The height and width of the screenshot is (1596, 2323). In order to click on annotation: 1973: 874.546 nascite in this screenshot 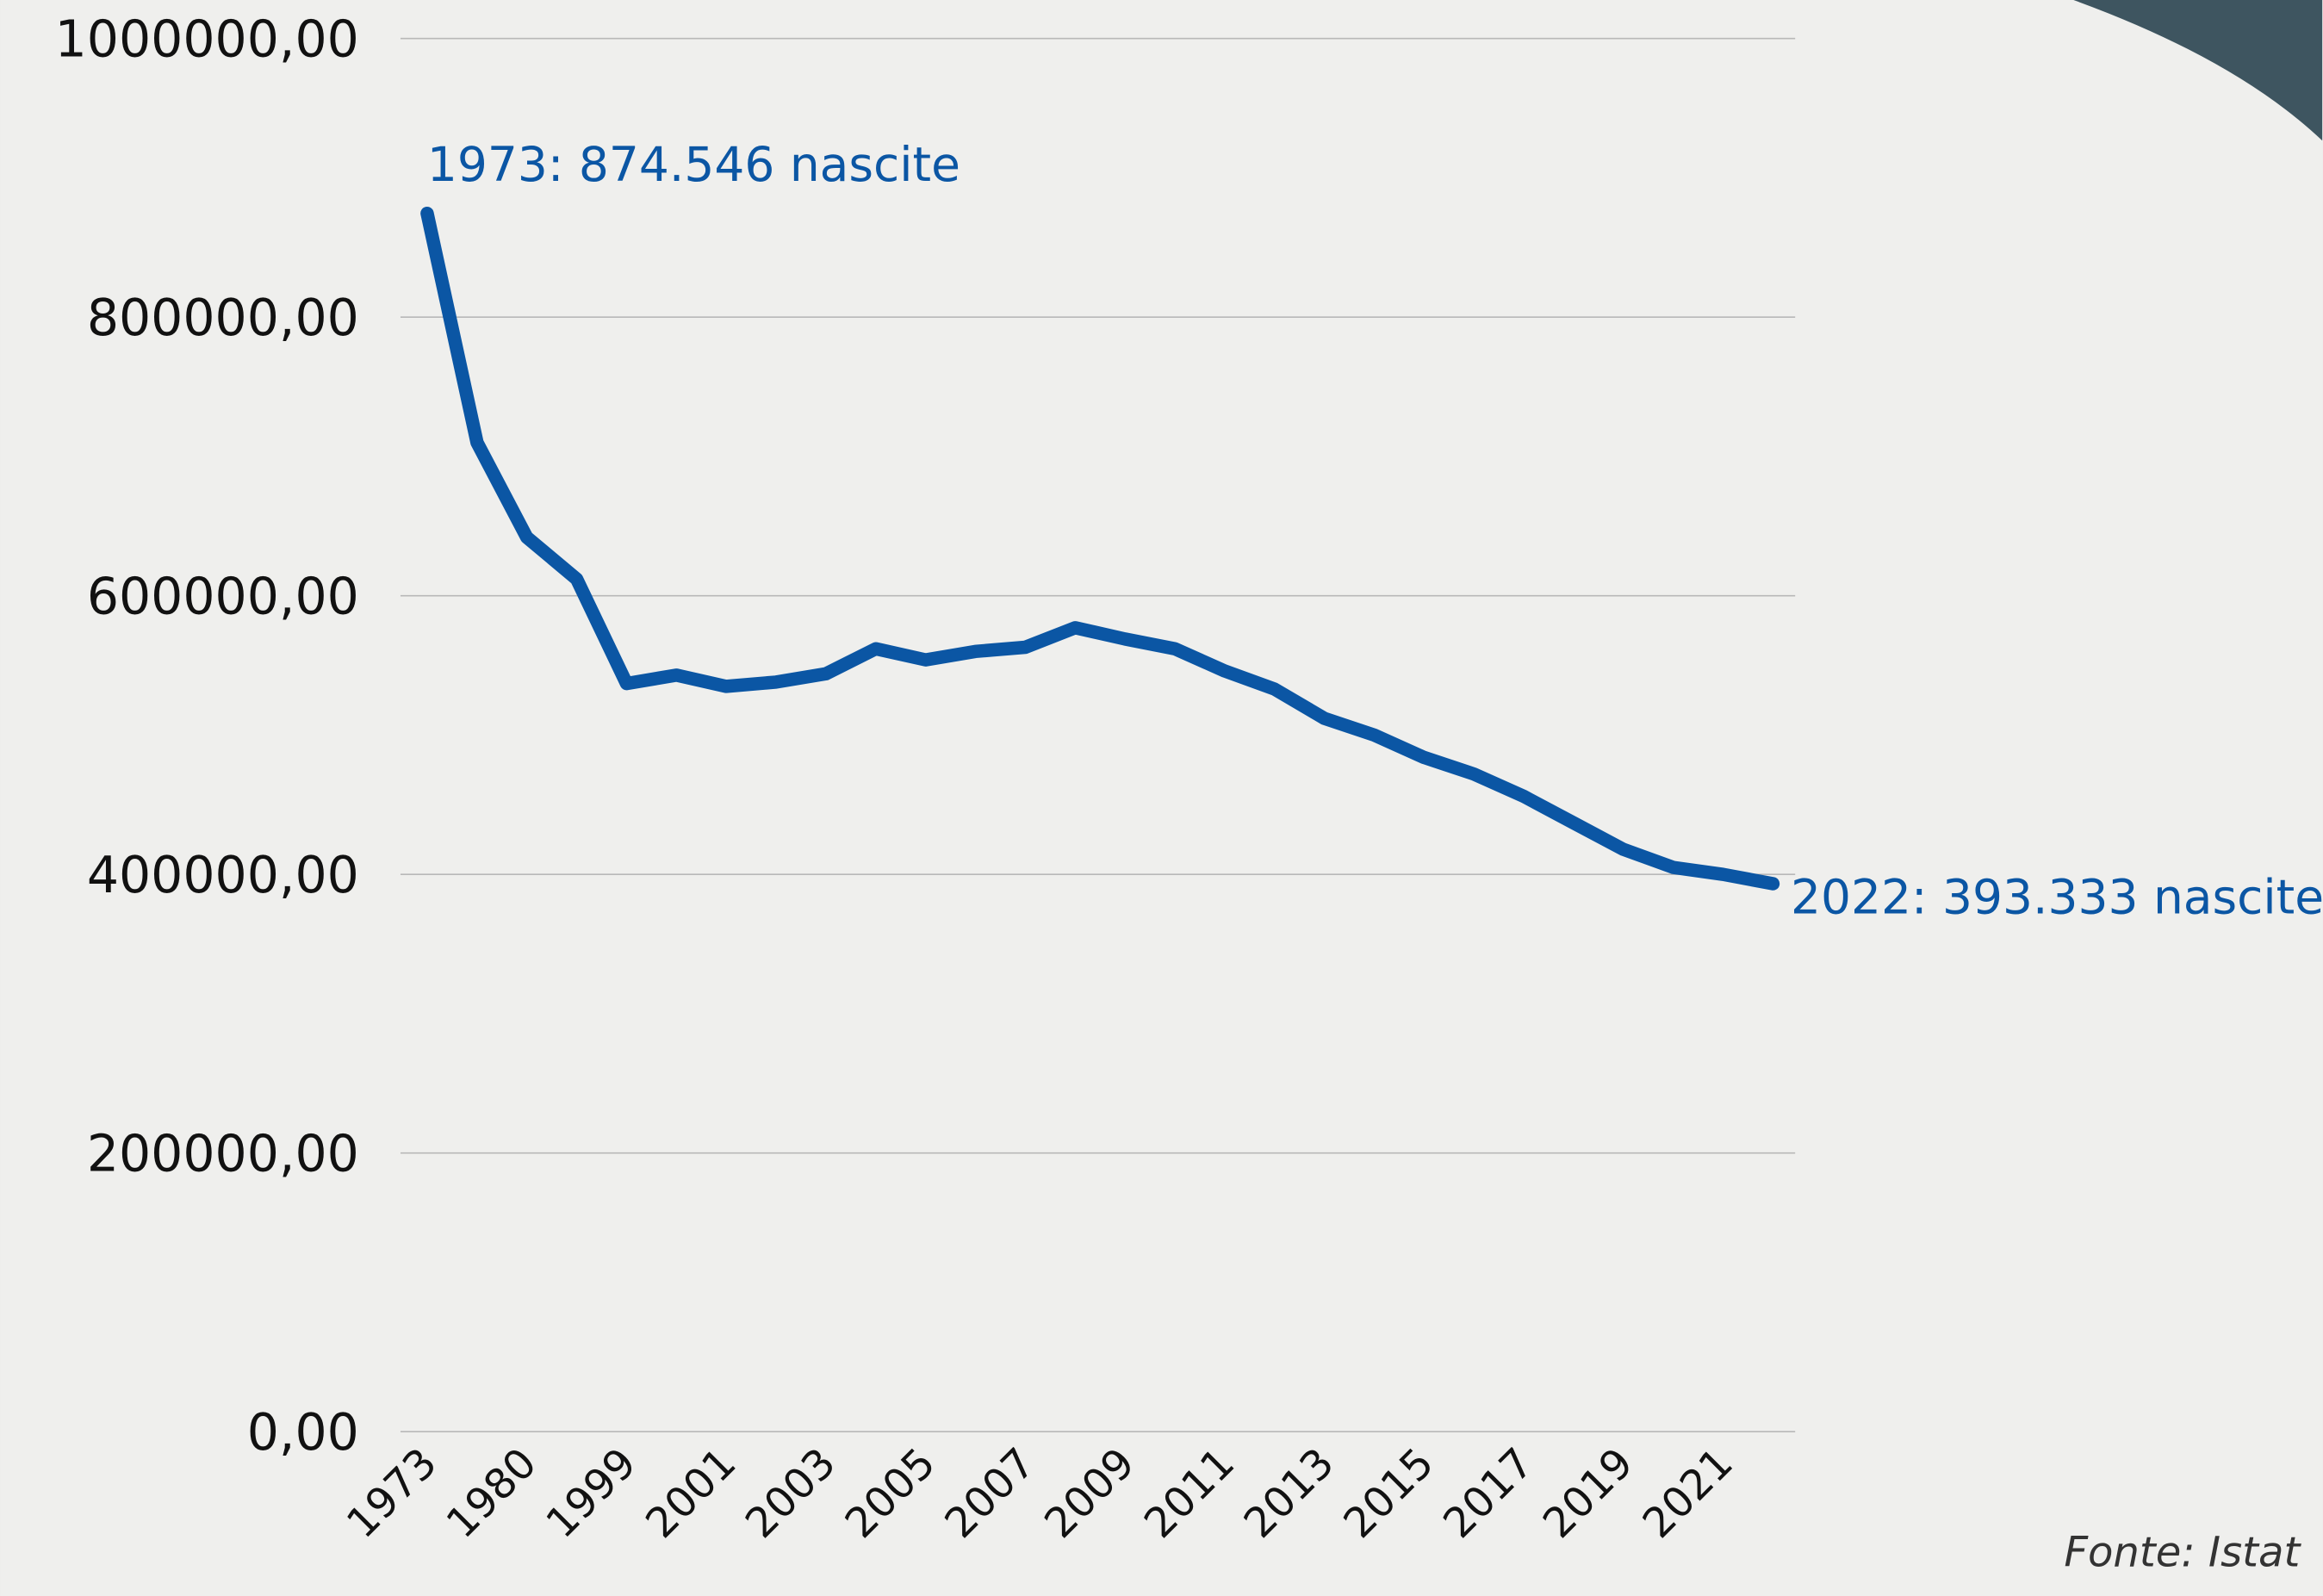, I will do `click(693, 164)`.